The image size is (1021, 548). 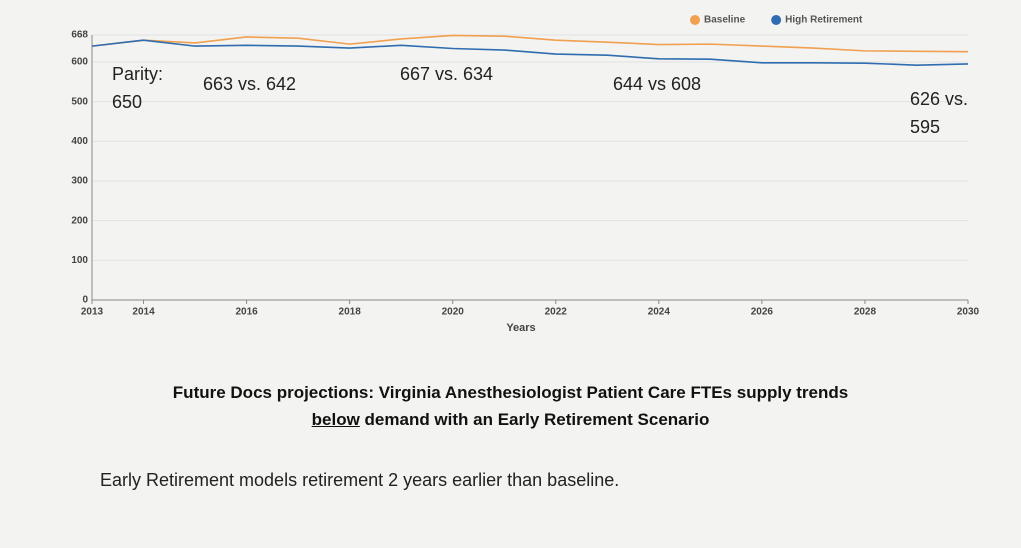 What do you see at coordinates (925, 127) in the screenshot?
I see `annotation: 595` at bounding box center [925, 127].